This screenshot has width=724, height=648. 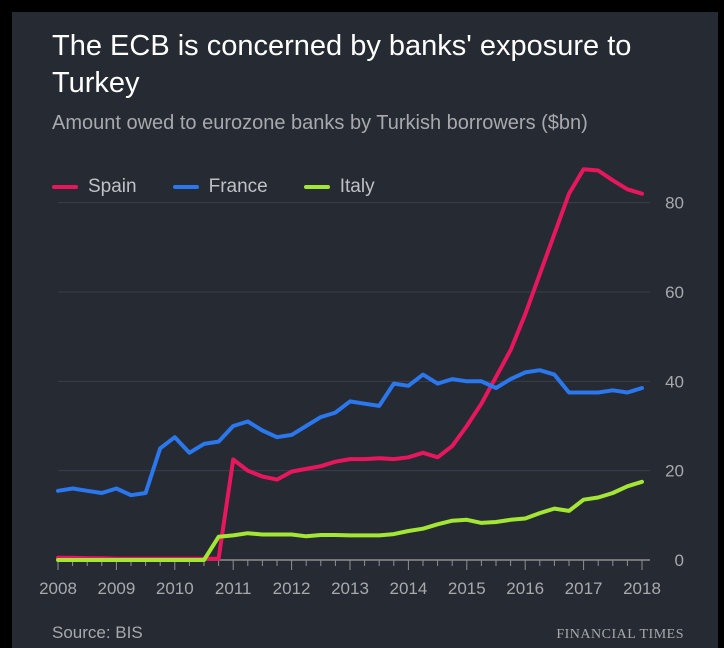 I want to click on legend-item-spain: Spain, so click(x=94, y=187).